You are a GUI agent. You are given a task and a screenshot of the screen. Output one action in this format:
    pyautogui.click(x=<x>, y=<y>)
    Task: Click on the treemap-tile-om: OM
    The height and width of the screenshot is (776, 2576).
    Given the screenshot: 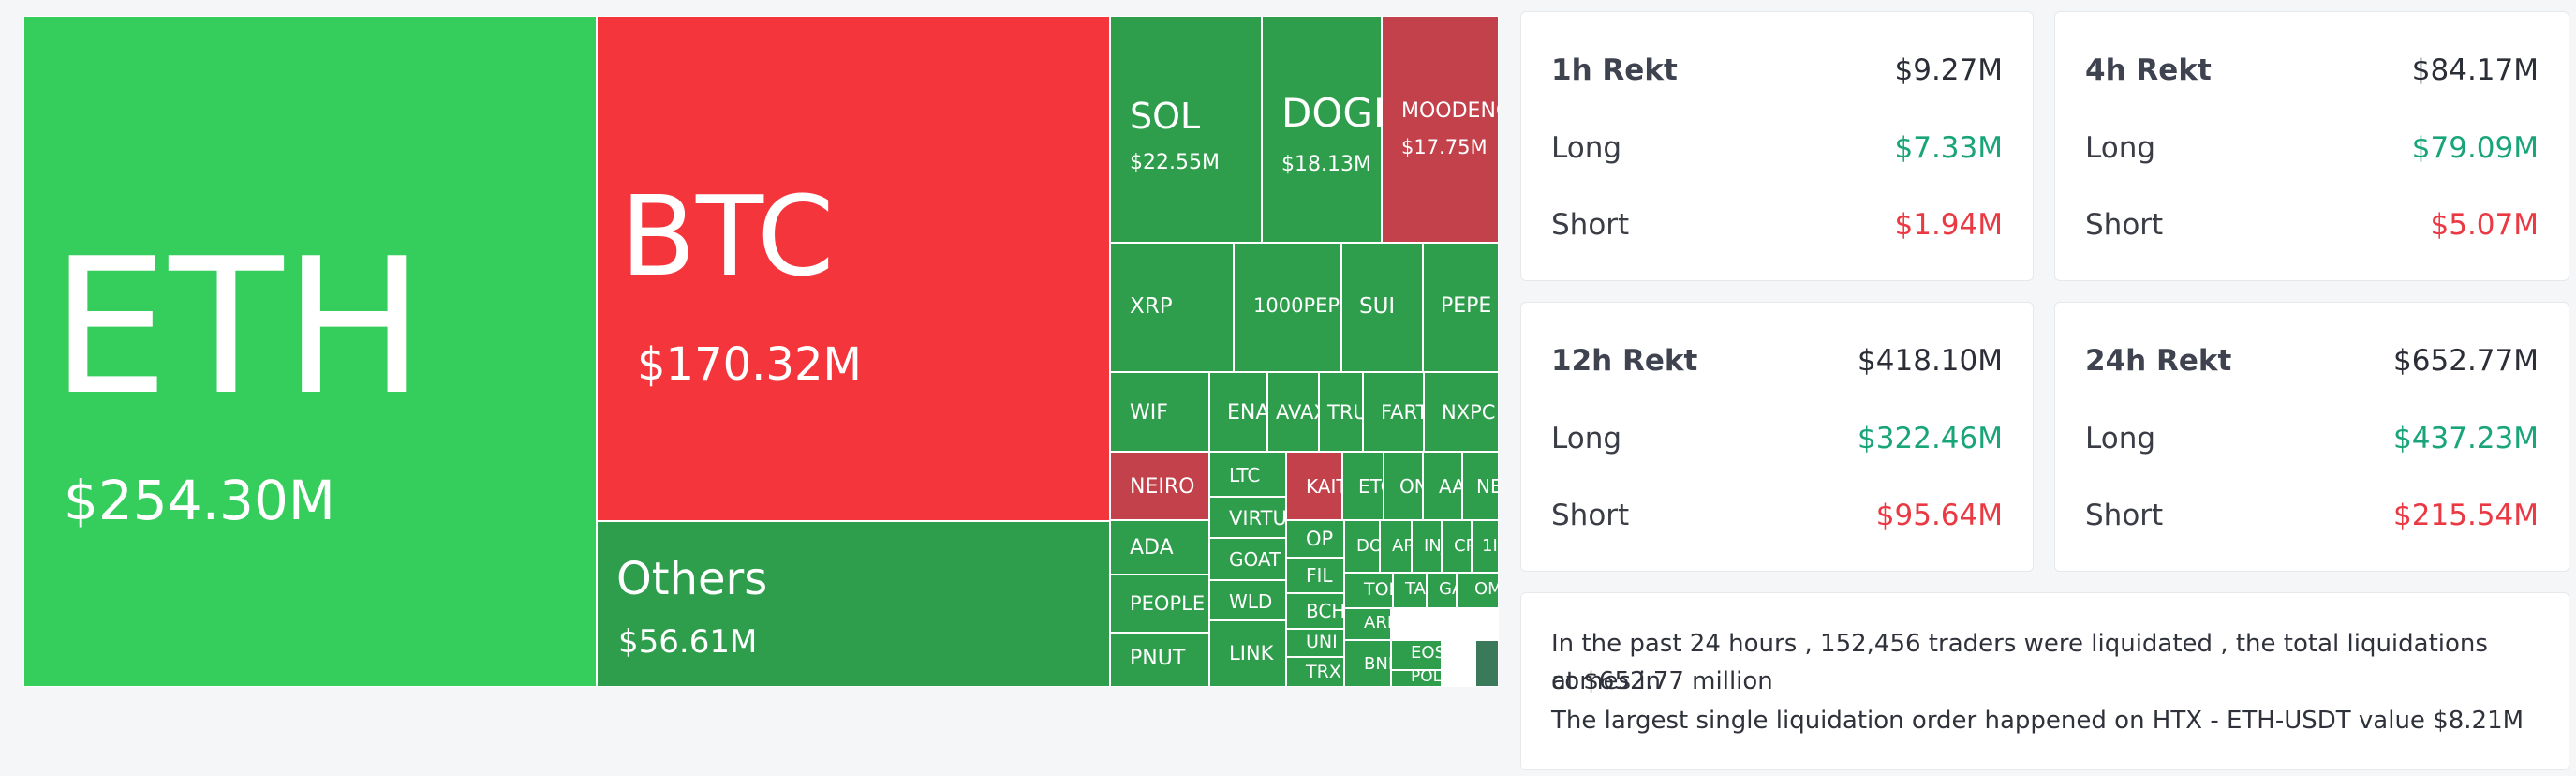 What is the action you would take?
    pyautogui.click(x=1478, y=590)
    